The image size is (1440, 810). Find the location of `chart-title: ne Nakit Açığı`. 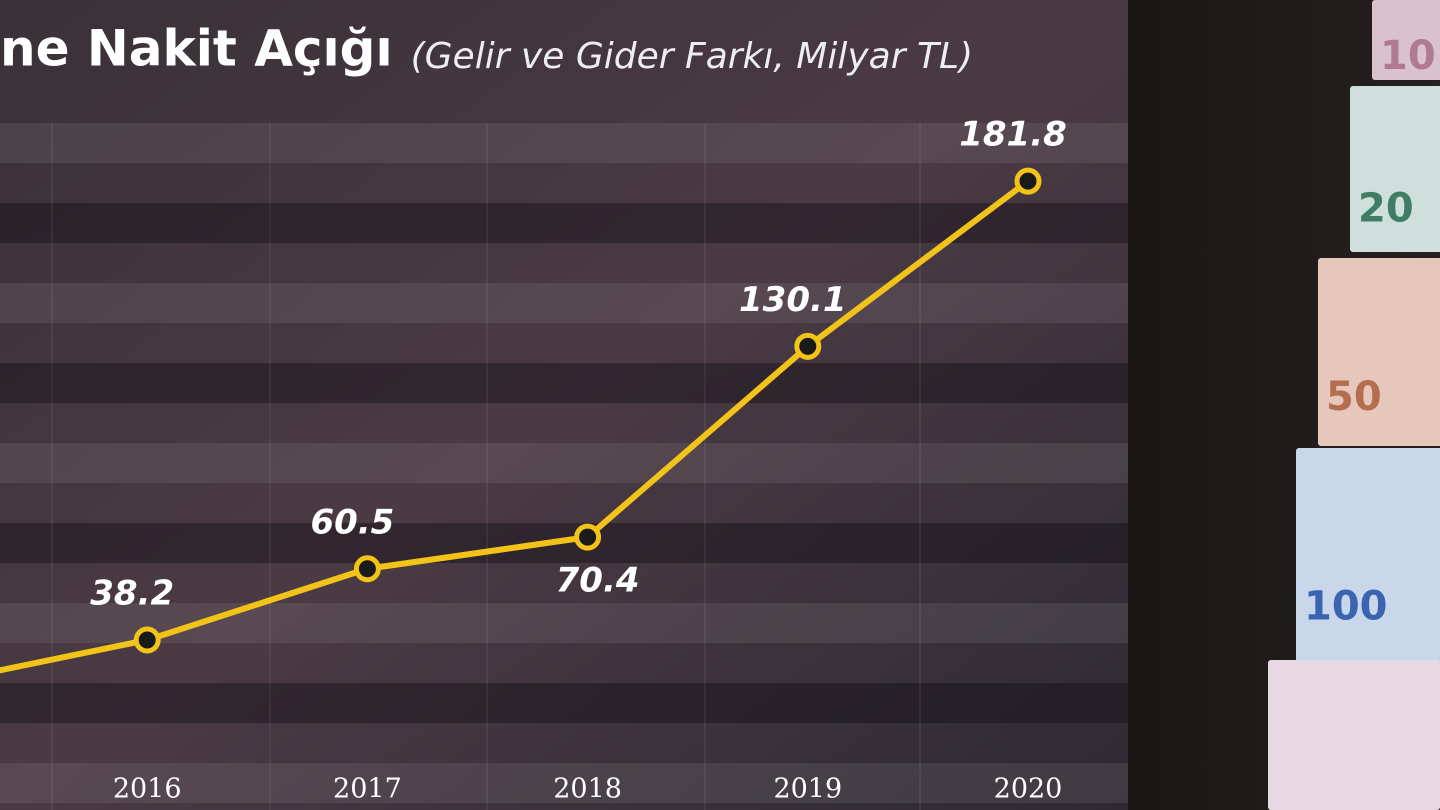

chart-title: ne Nakit Açığı is located at coordinates (196, 49).